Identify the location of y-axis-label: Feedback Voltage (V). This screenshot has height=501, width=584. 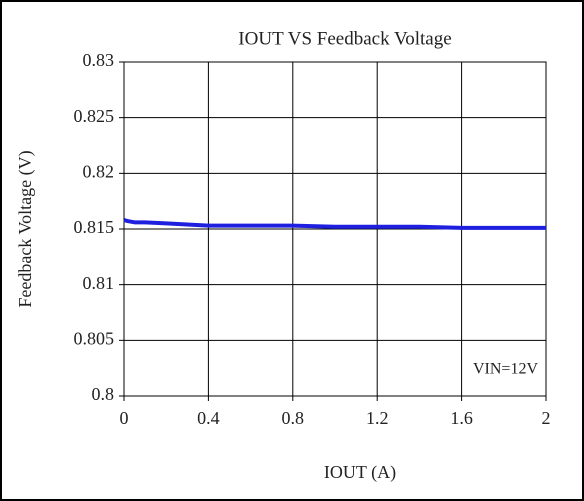
(25, 228).